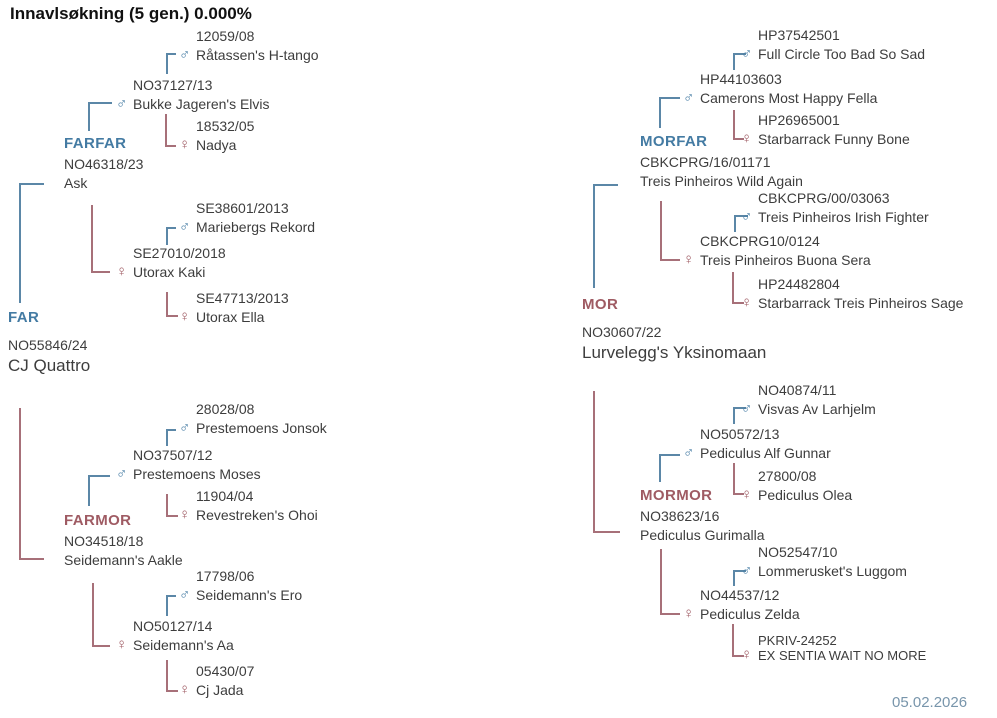  Describe the element at coordinates (797, 640) in the screenshot. I see `reg-number: PKRIV-24252` at that location.